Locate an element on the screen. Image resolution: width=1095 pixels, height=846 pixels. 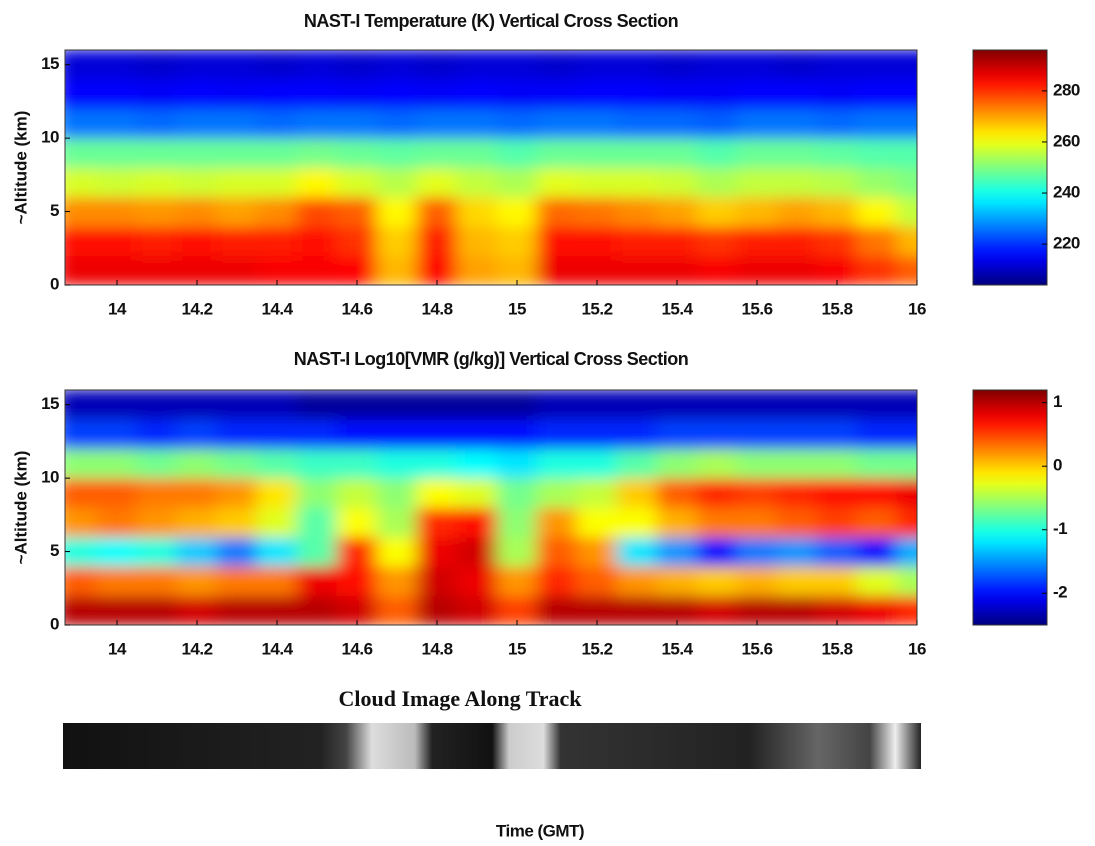
y-axis-label: ~Altitude (km) is located at coordinates (20, 508).